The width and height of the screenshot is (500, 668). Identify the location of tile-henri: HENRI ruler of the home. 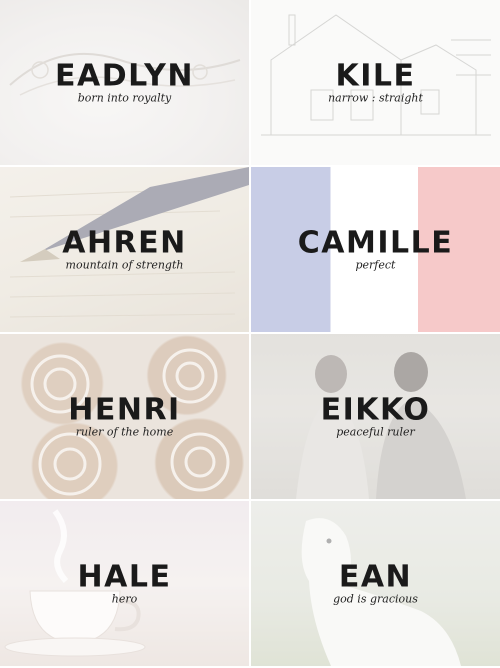
(124, 416).